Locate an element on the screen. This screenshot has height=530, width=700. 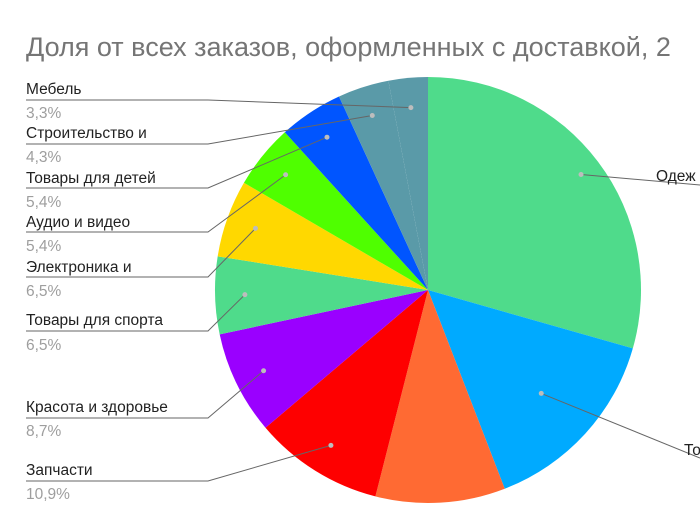
leader-line-8-dot is located at coordinates (286, 175).